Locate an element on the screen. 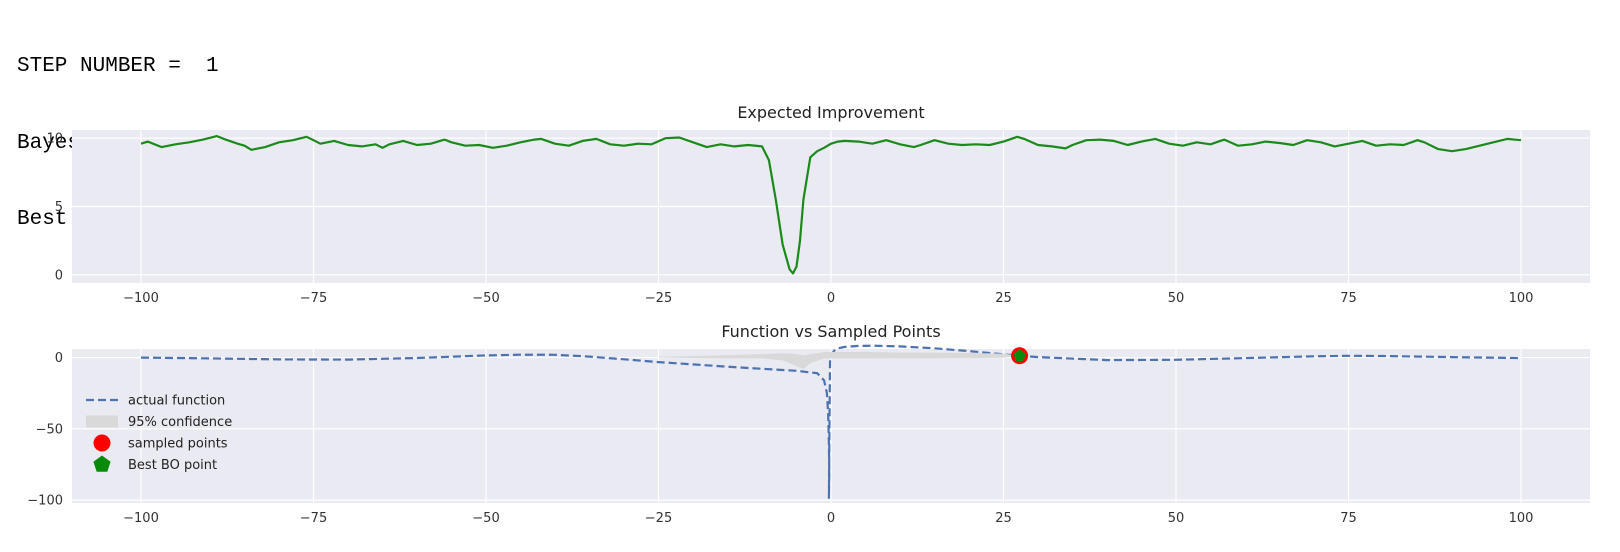 This screenshot has width=1620, height=552. best-bo-point is located at coordinates (1019, 355).